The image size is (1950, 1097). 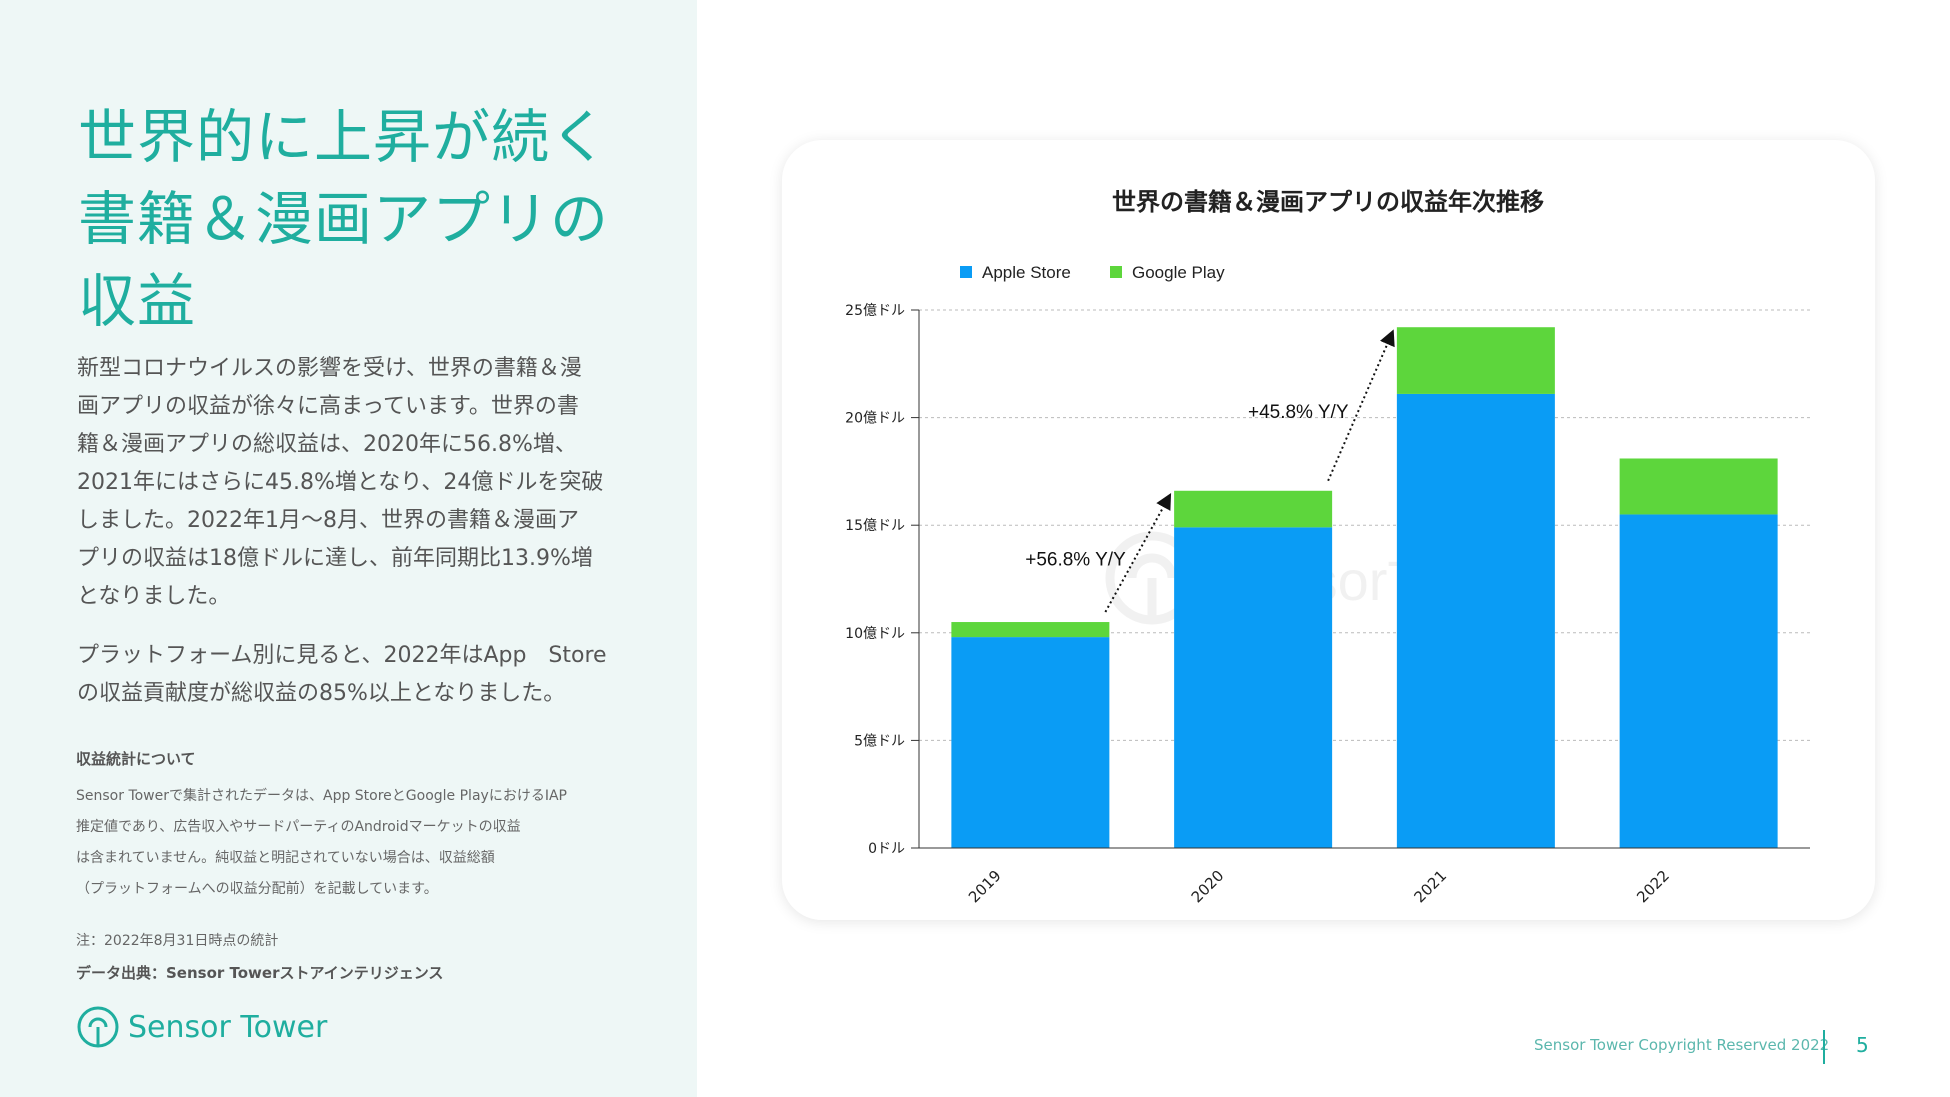 What do you see at coordinates (1253, 509) in the screenshot?
I see `bar-google-play-2020` at bounding box center [1253, 509].